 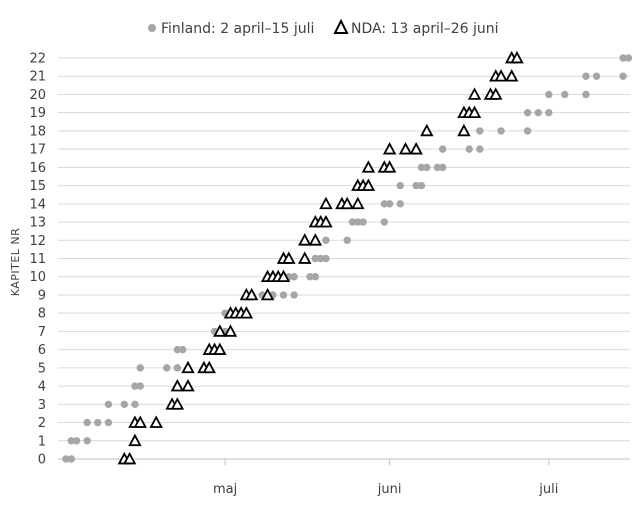 I want to click on y-tick-label-7: 7, so click(x=42, y=332).